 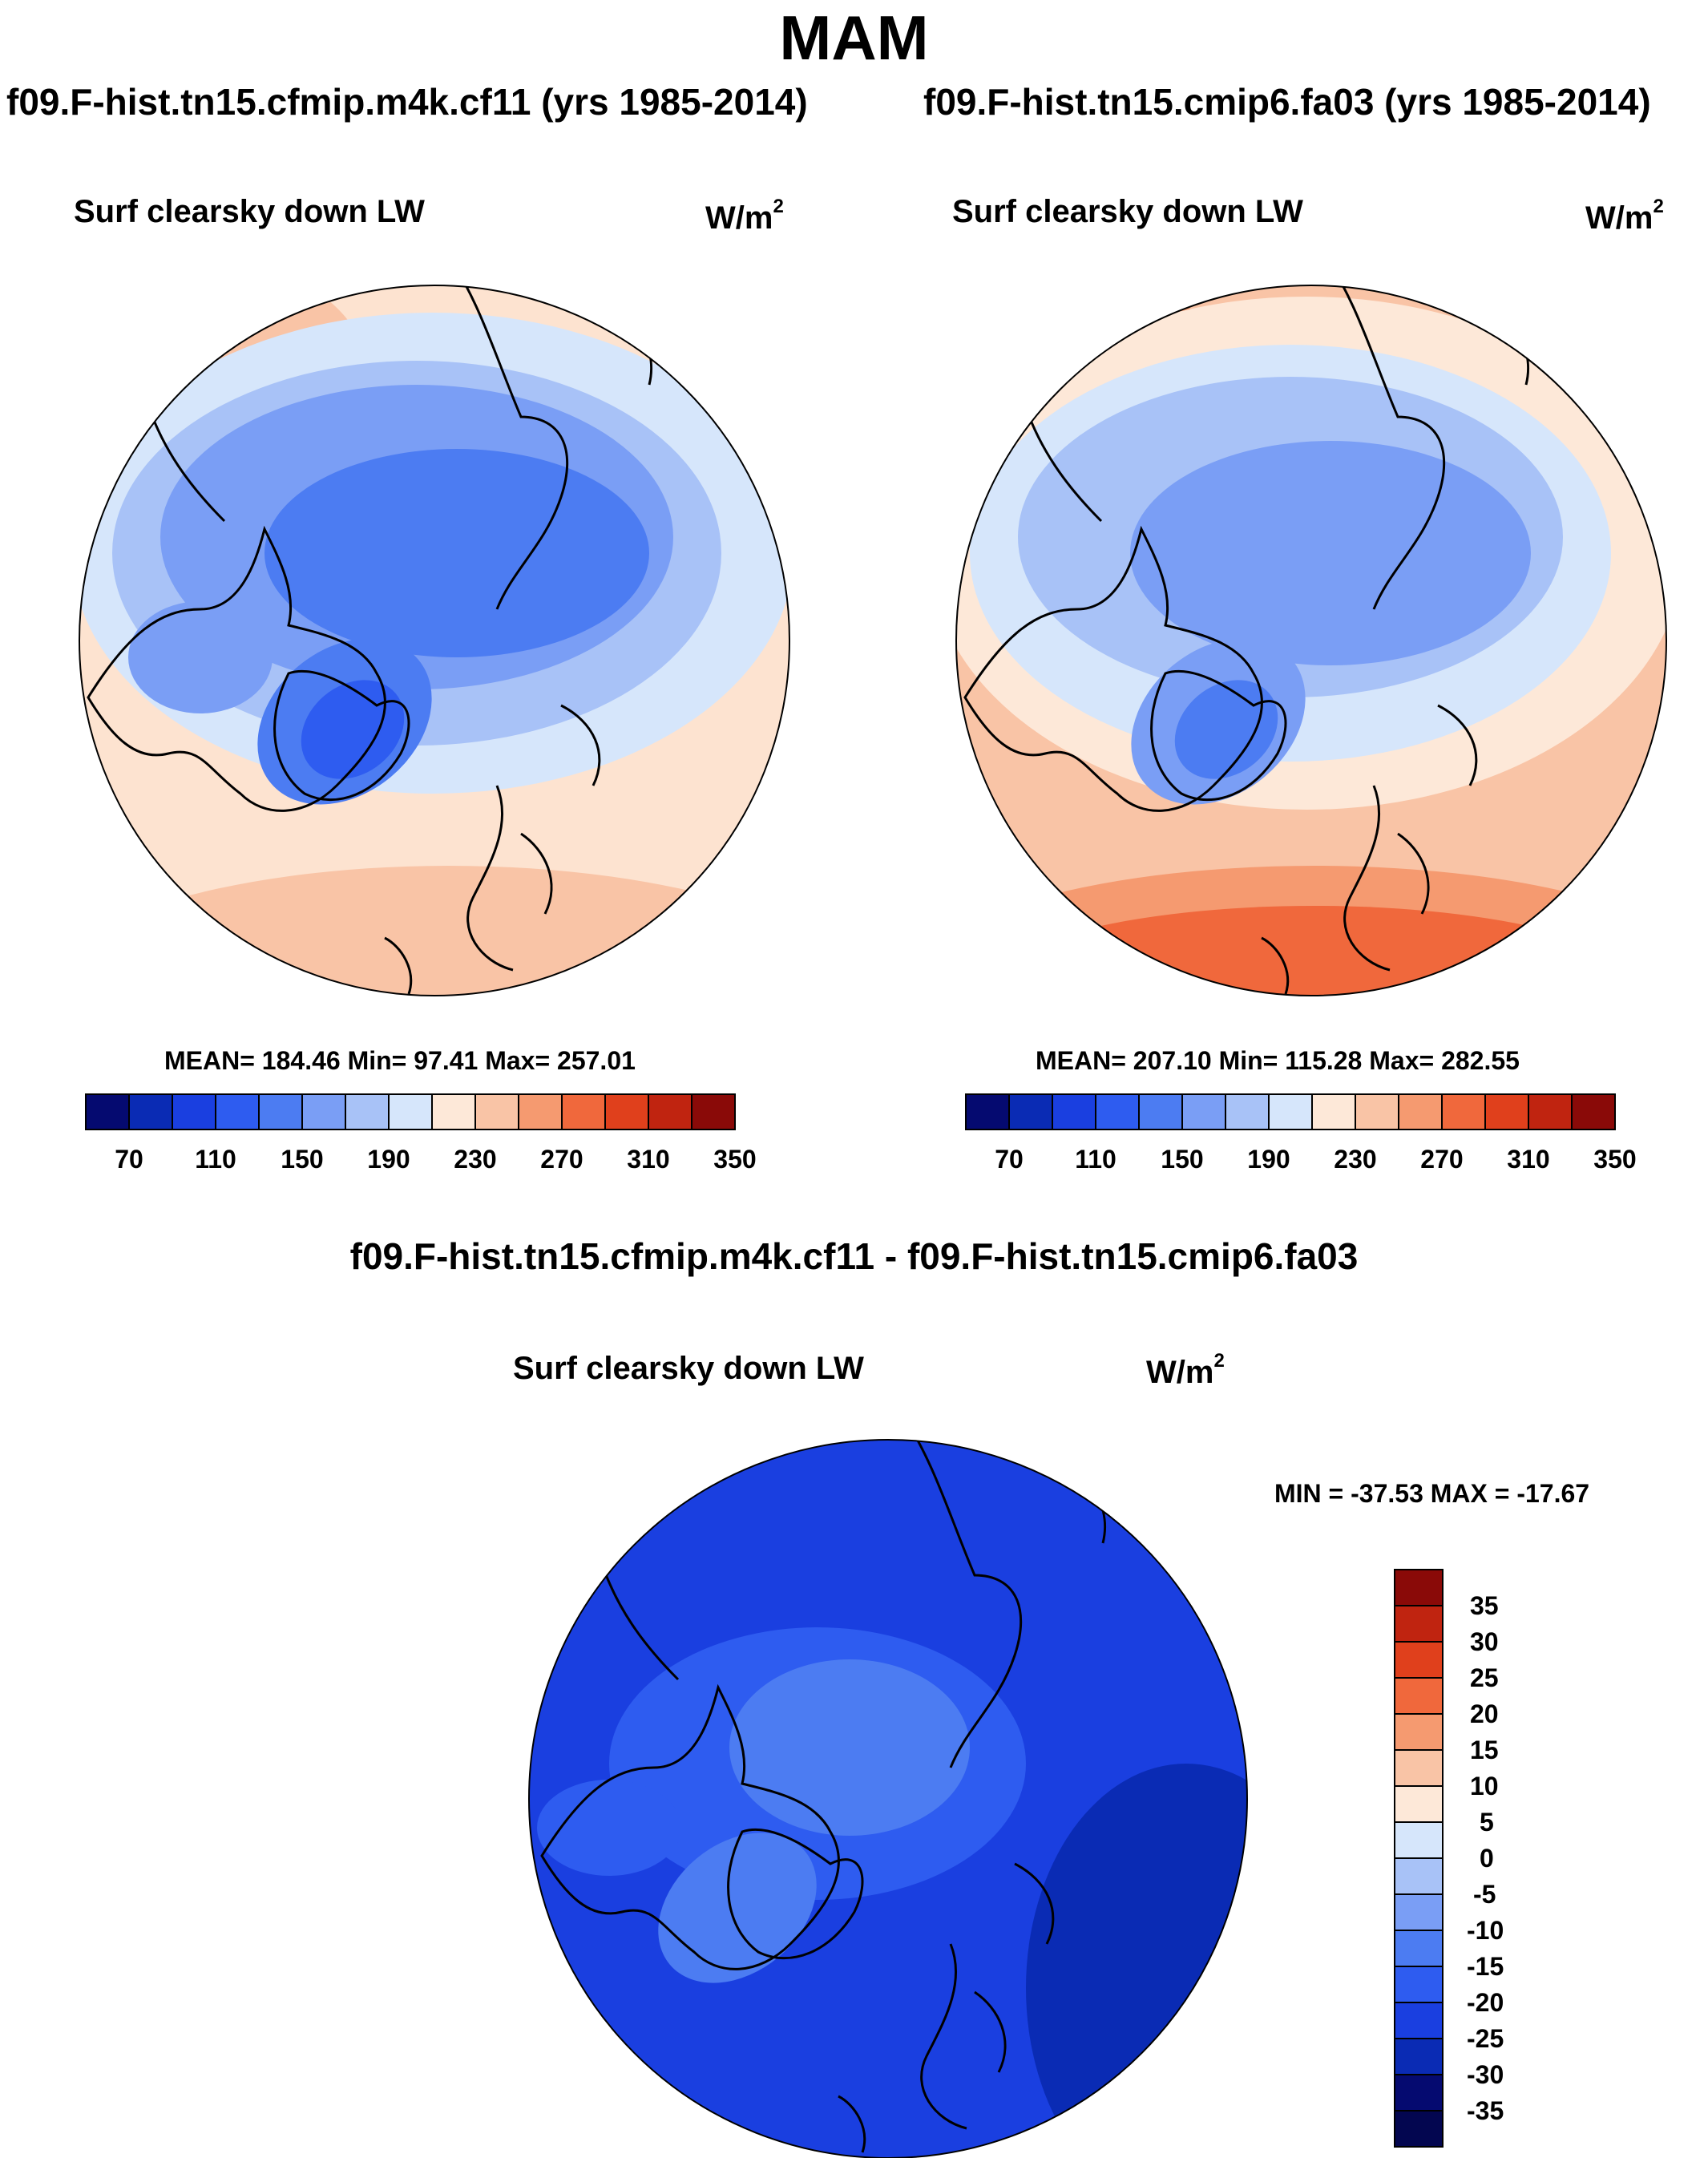 What do you see at coordinates (854, 37) in the screenshot?
I see `figure-title: MAM` at bounding box center [854, 37].